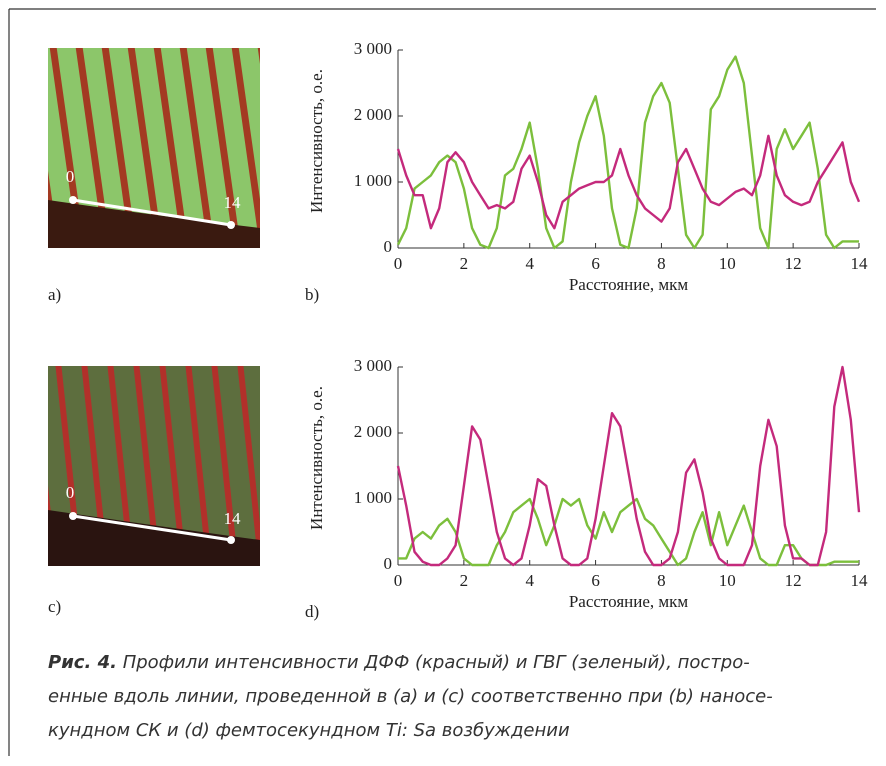 This screenshot has width=886, height=766. I want to click on panel-label: a), so click(54, 294).